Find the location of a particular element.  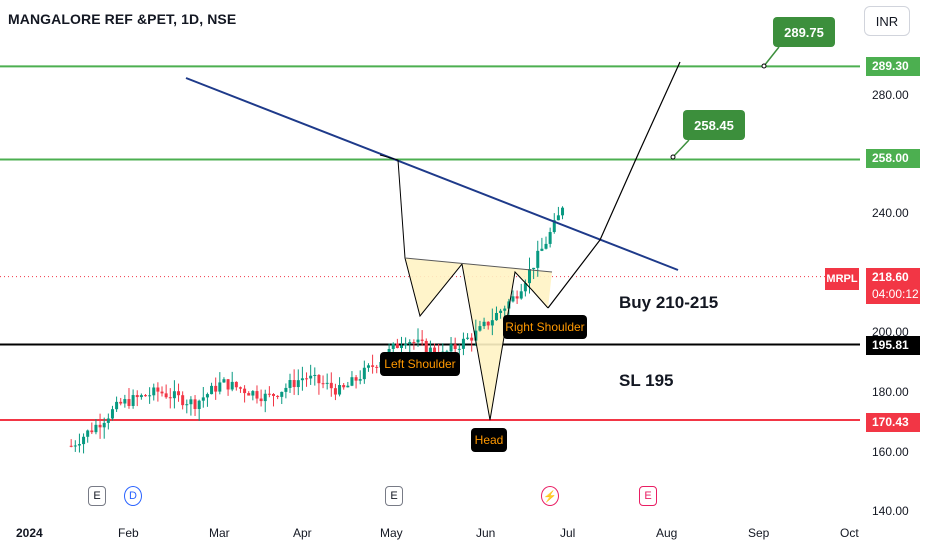

x-tick-label: Jul is located at coordinates (568, 533).